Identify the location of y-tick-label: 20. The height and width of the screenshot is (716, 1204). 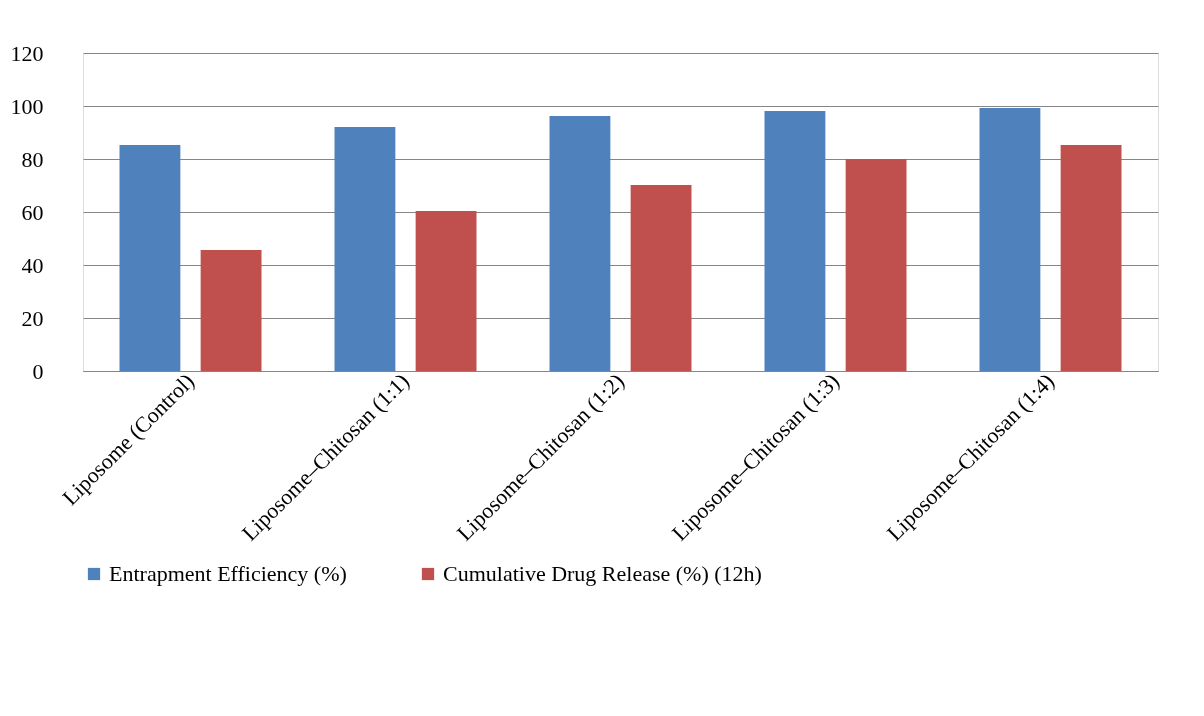
(32, 318).